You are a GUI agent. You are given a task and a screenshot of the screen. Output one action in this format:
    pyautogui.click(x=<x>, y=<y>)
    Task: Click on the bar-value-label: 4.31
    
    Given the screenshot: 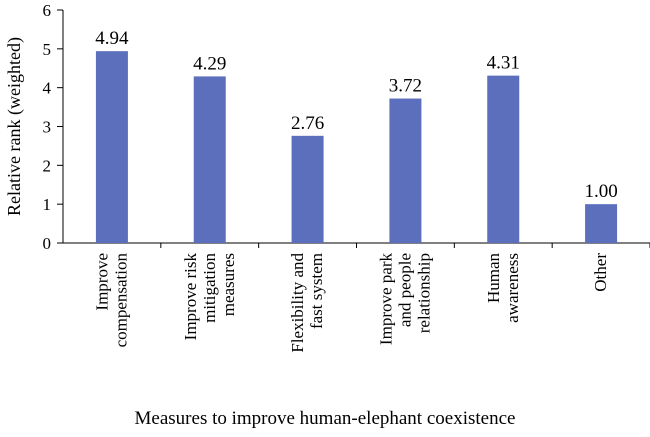 What is the action you would take?
    pyautogui.click(x=503, y=63)
    